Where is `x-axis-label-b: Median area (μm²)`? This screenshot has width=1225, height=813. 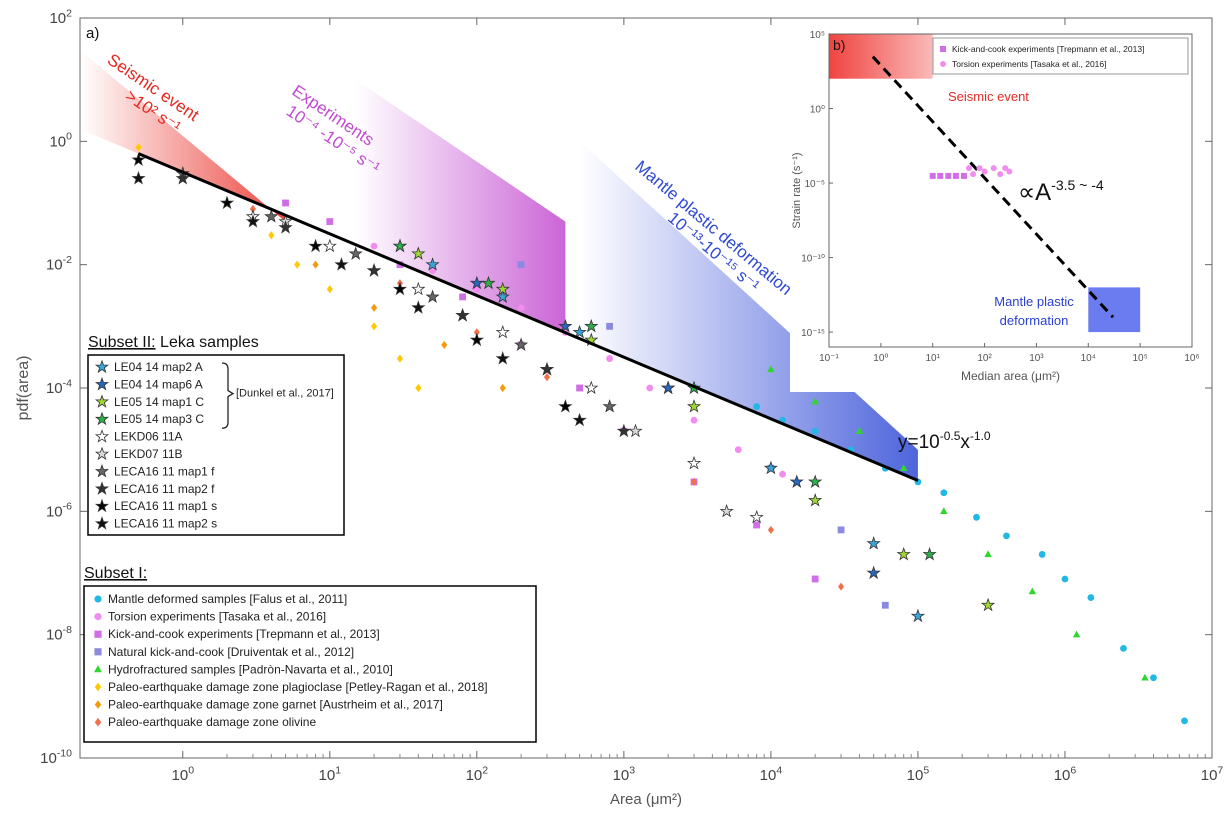 x-axis-label-b: Median area (μm²) is located at coordinates (1010, 376).